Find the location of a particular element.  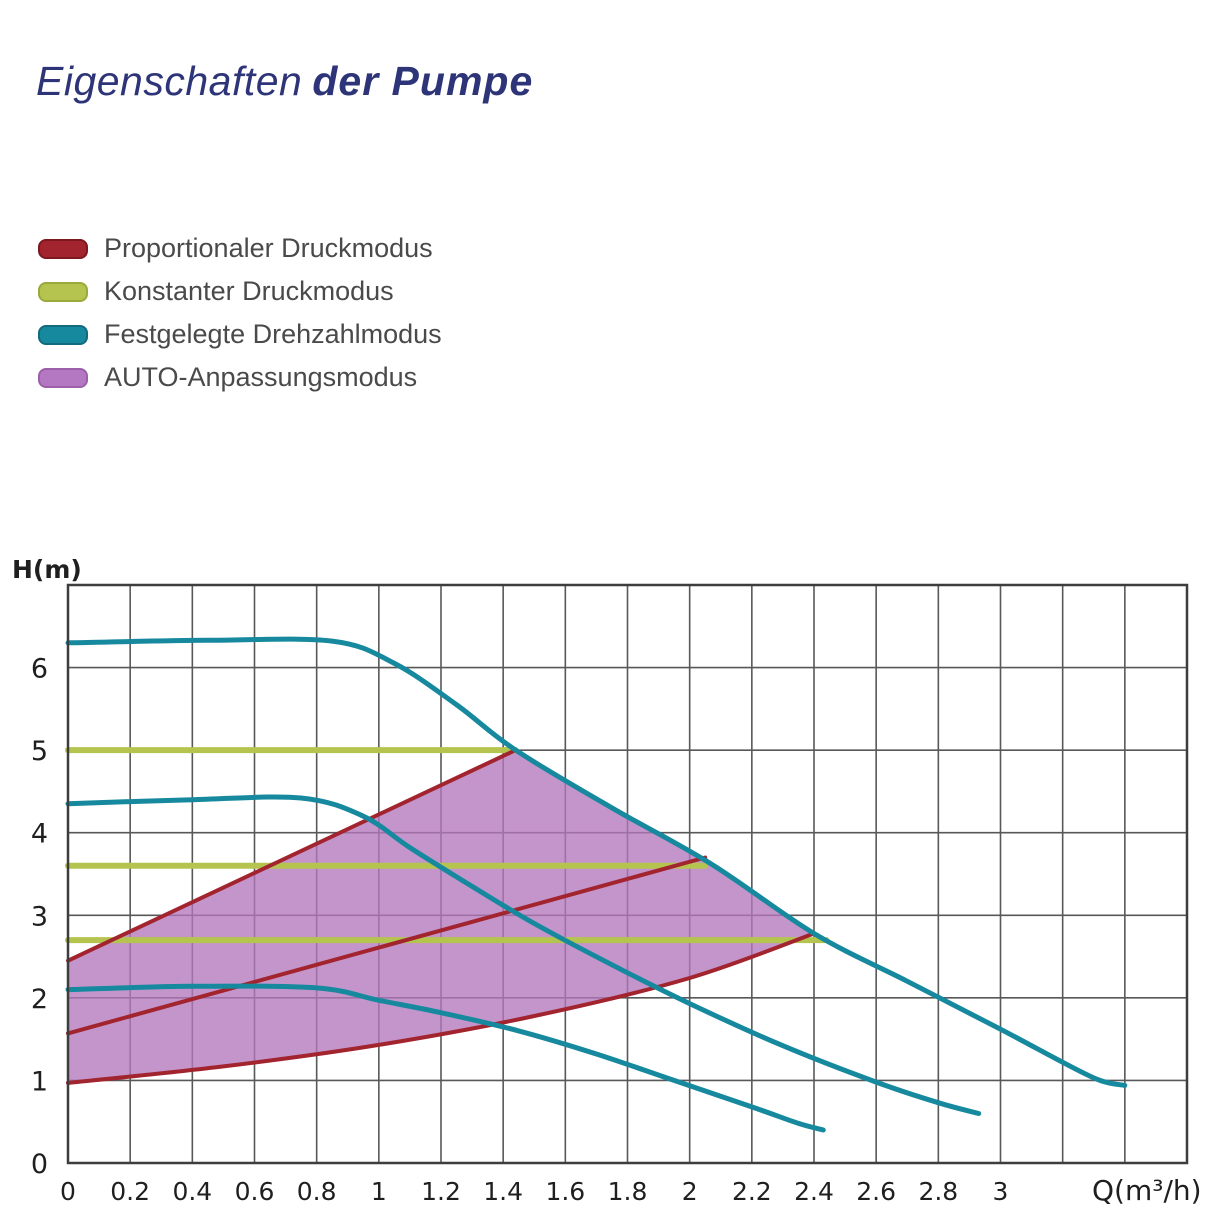

legend-item-fixed-speed: Festgelegte Drehzahlmodus is located at coordinates (240, 334).